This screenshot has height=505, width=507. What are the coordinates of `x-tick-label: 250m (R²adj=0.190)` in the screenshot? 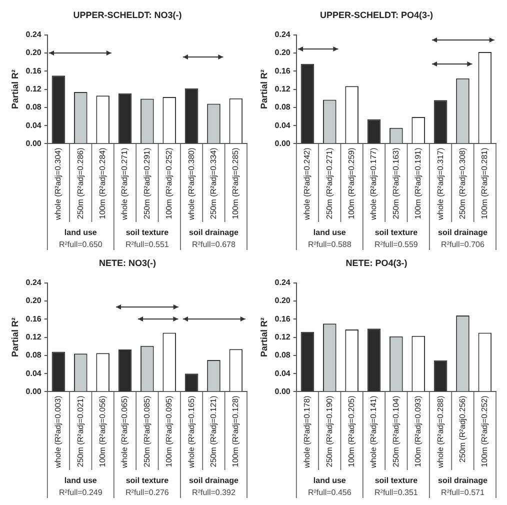 It's located at (329, 431).